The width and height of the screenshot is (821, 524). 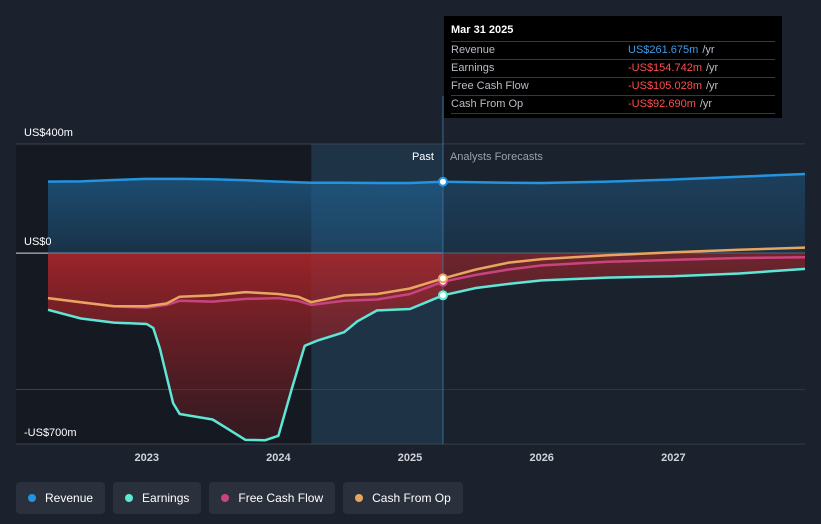 I want to click on x-tick-label: 2023, so click(x=146, y=458).